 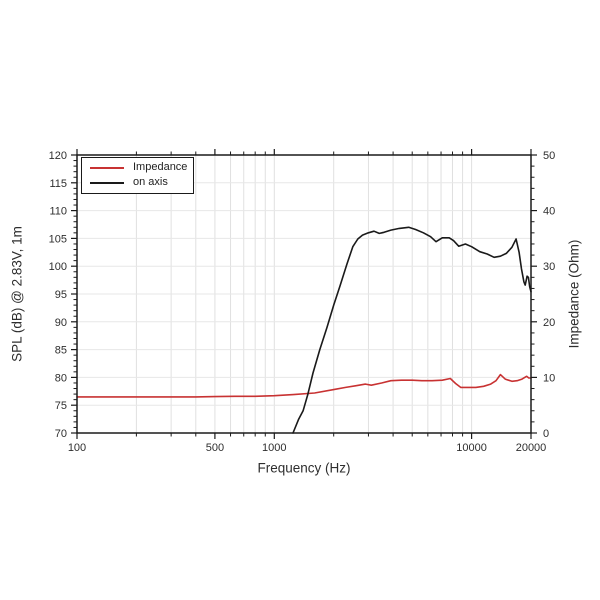 What do you see at coordinates (61, 295) in the screenshot?
I see `y-left-tick-label: 95` at bounding box center [61, 295].